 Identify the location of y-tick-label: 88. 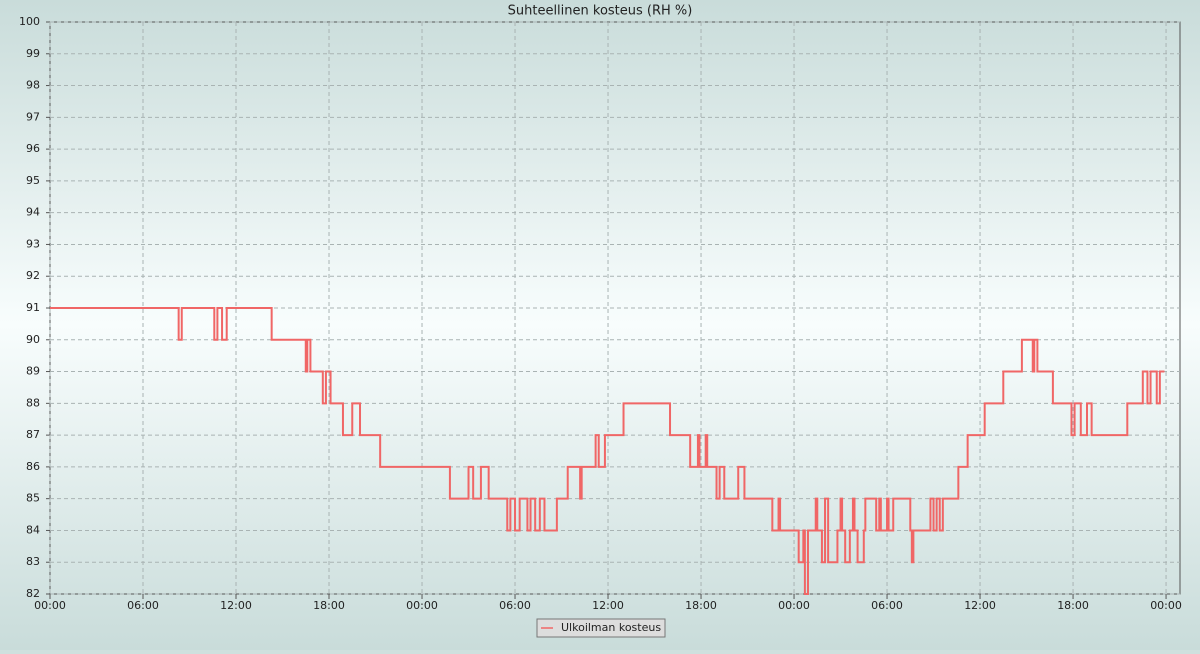
(33, 402).